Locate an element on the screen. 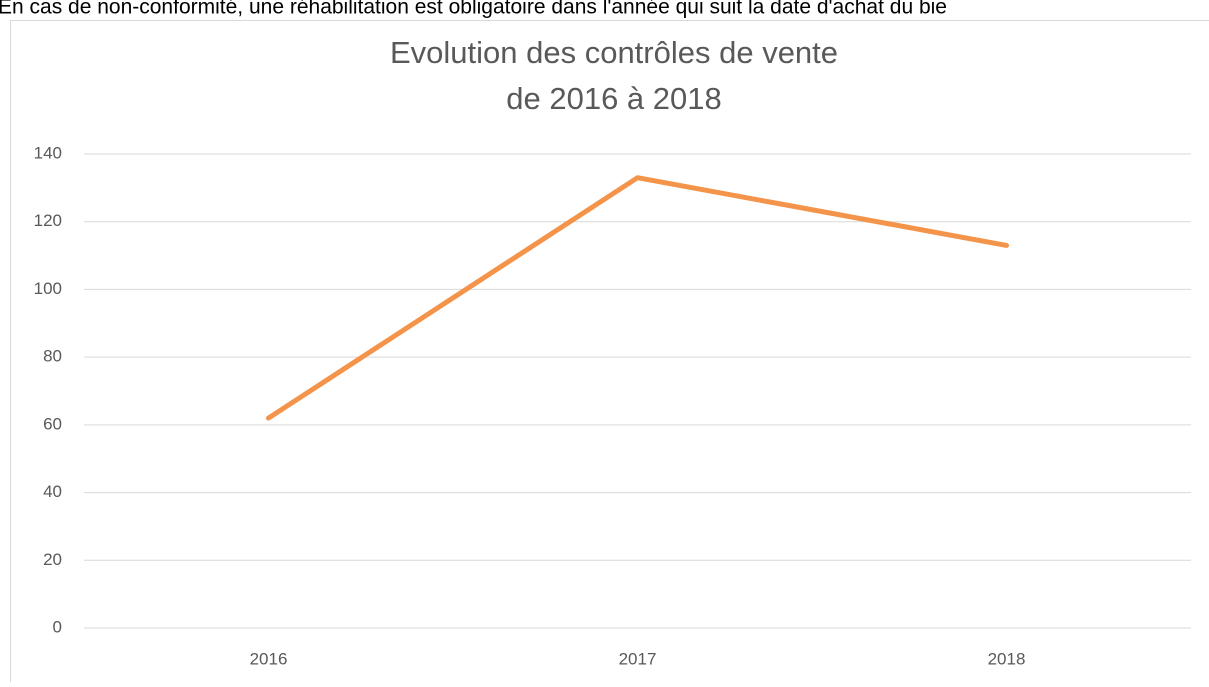  y-tick-label: 20 is located at coordinates (52, 559).